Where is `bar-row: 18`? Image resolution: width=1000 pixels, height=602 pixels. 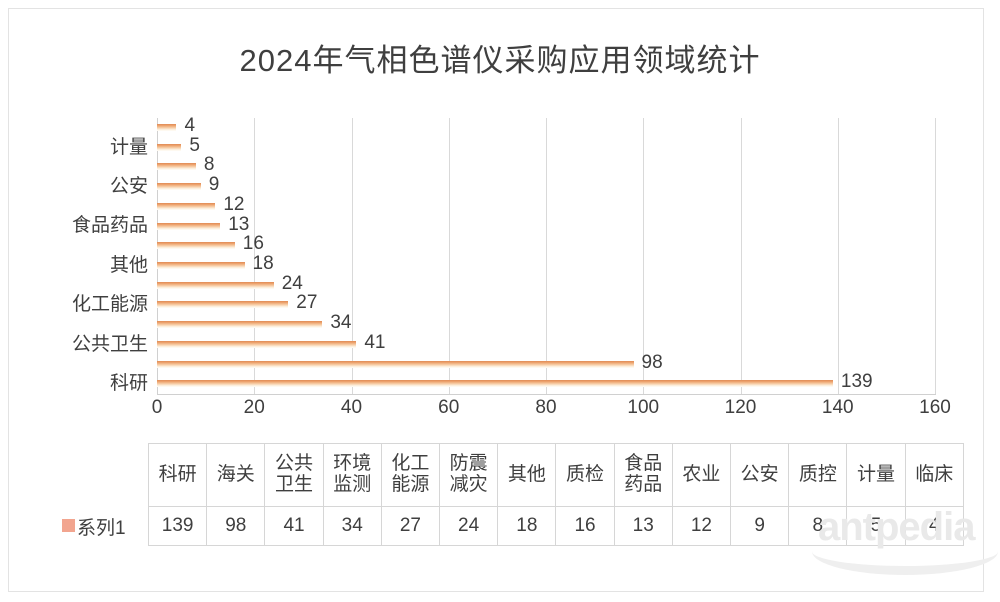 bar-row: 18 is located at coordinates (546, 264).